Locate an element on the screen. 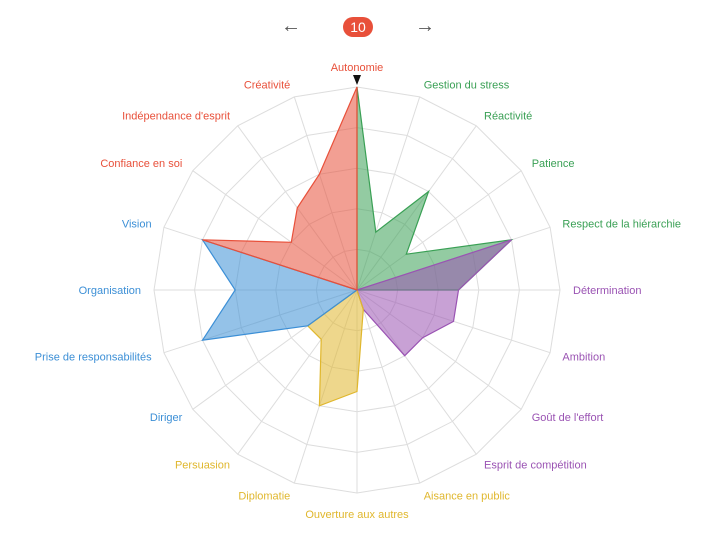 The image size is (714, 543). axis-label: Confiance en soi is located at coordinates (141, 164).